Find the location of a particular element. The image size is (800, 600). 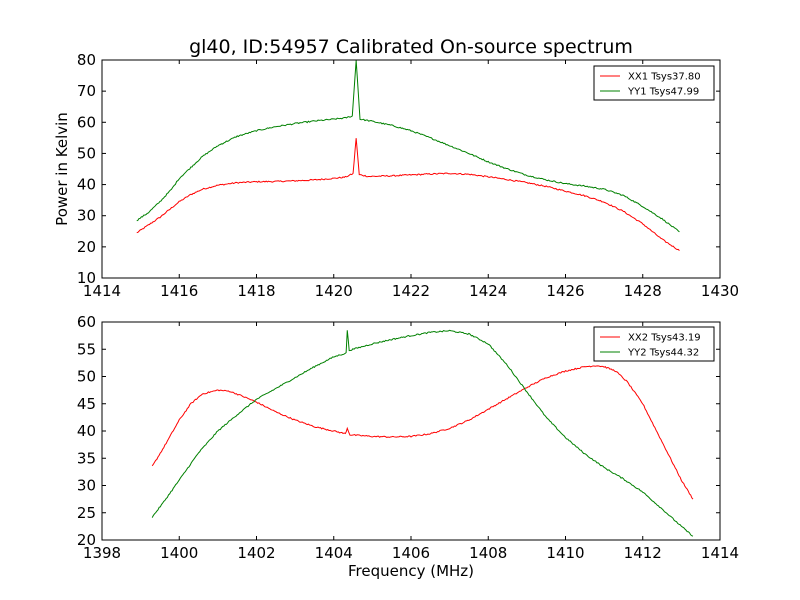

legend: XX1 Tsys37.80 YY1 Tsys47.99 is located at coordinates (654, 83).